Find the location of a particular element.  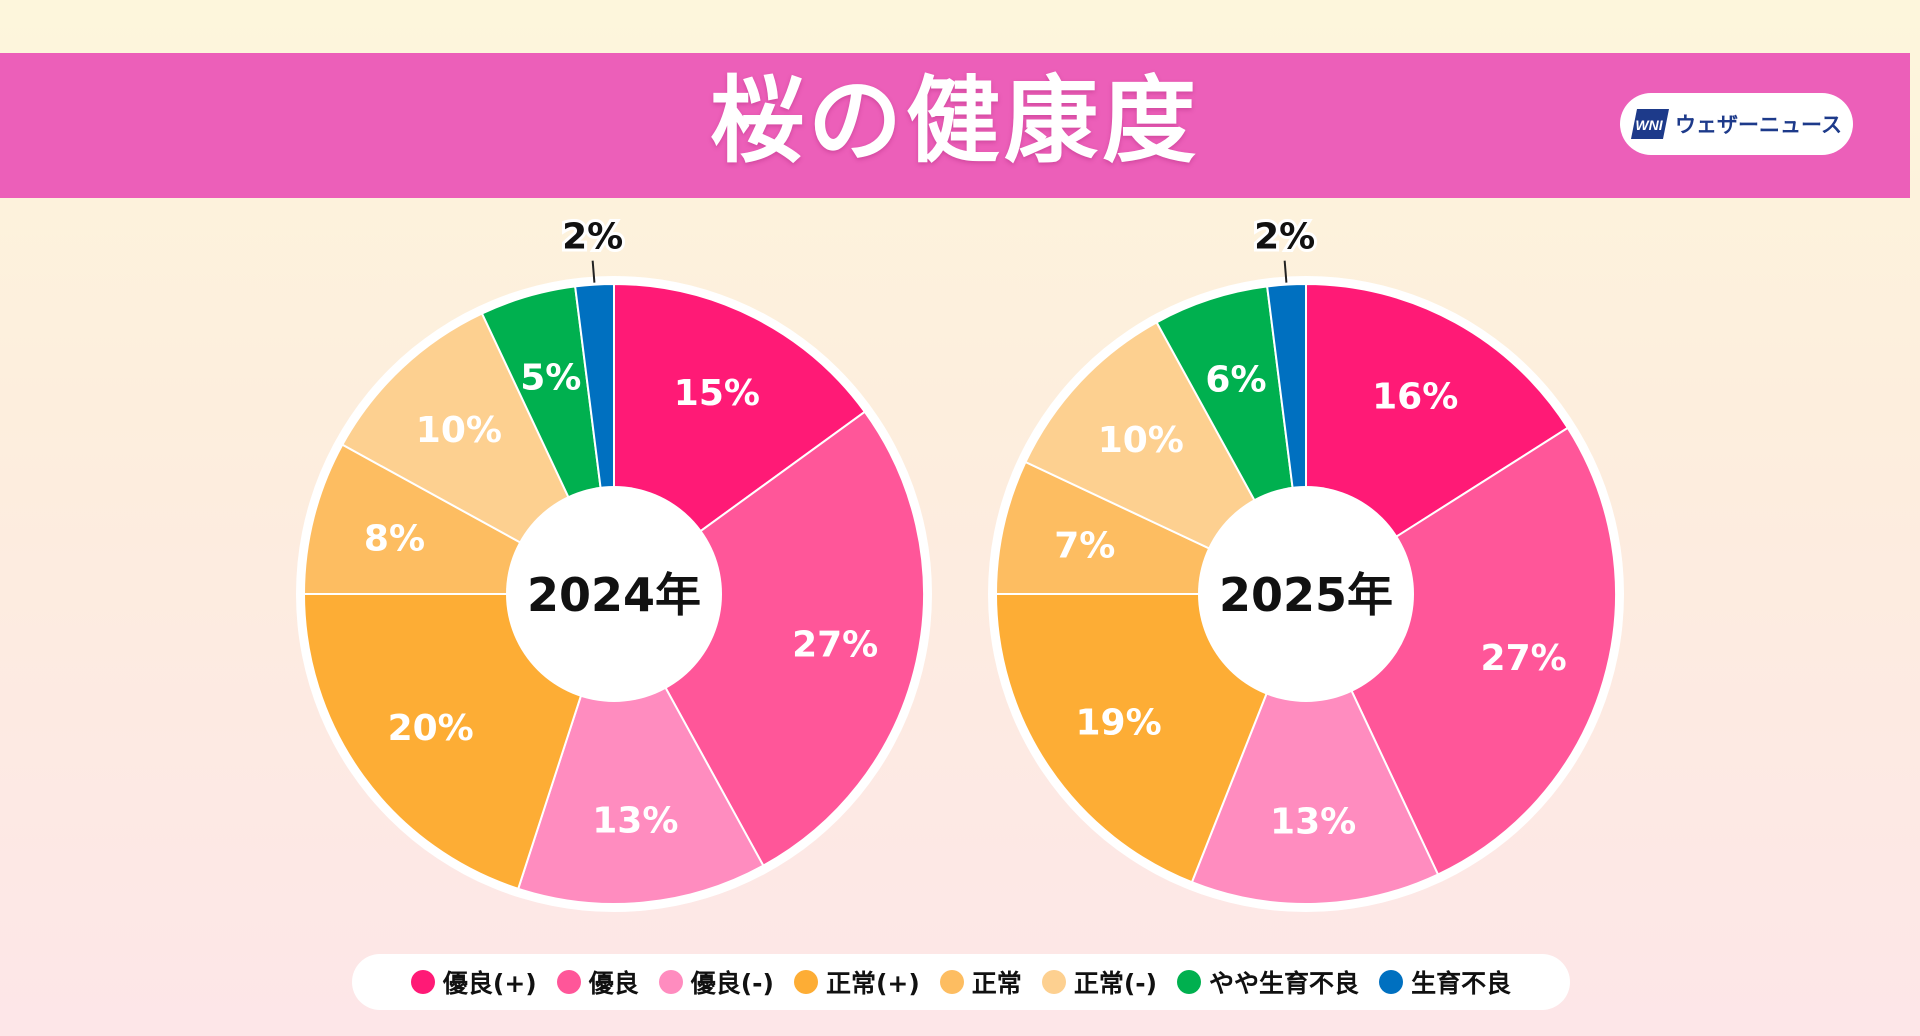

brand-name: ウェザーニュース is located at coordinates (1758, 125).